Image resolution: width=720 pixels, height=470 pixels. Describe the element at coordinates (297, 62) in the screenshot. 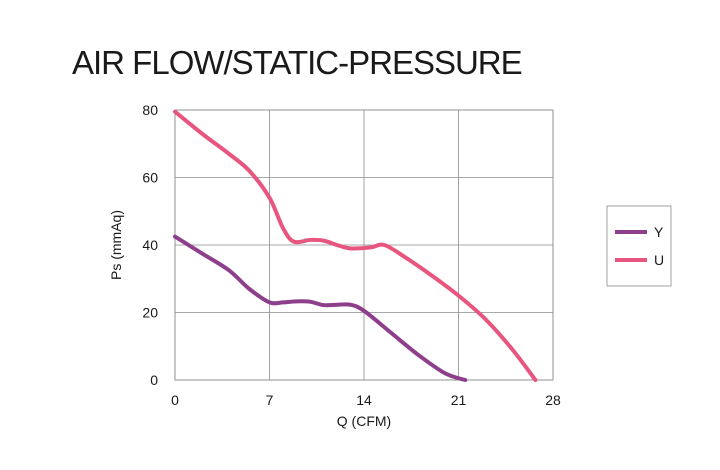

I see `chart-title: AIR FLOW/STATIC-PRESSURE` at that location.